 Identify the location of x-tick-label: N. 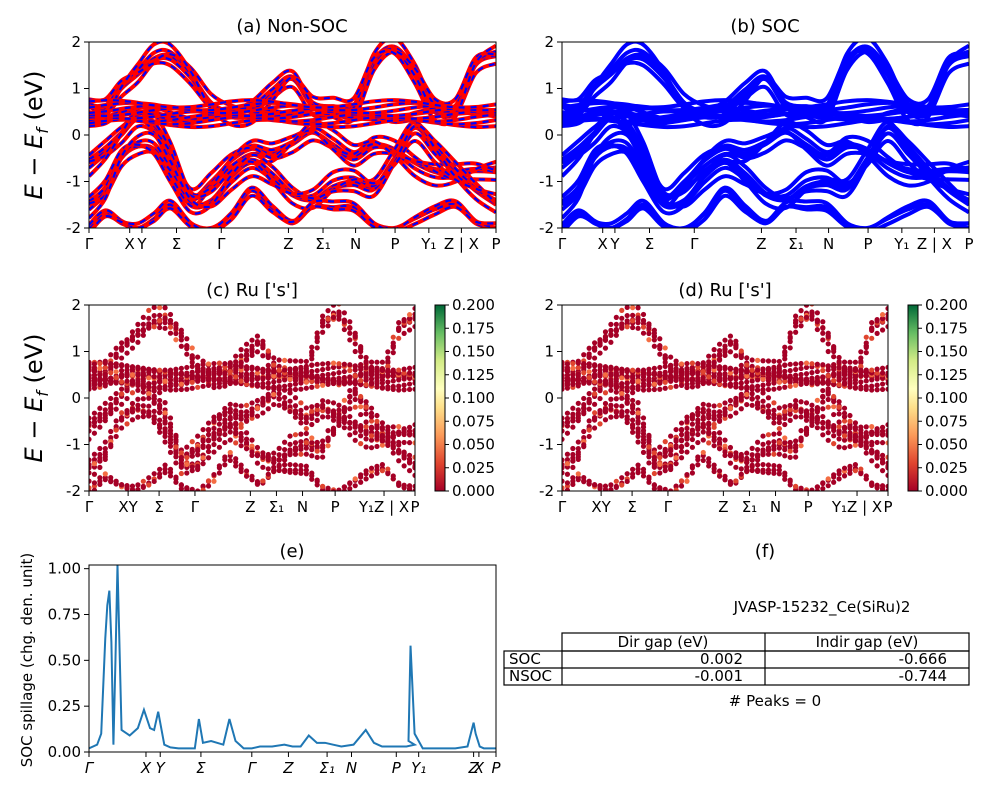
(355, 244).